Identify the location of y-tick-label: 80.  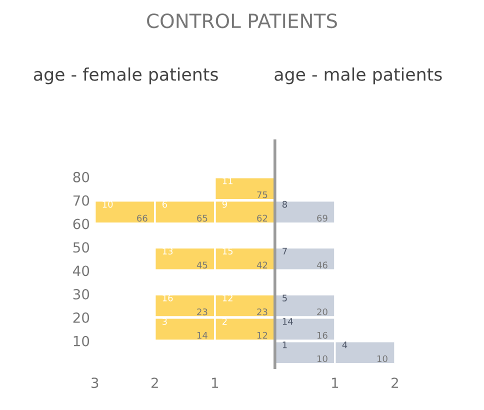
(81, 177).